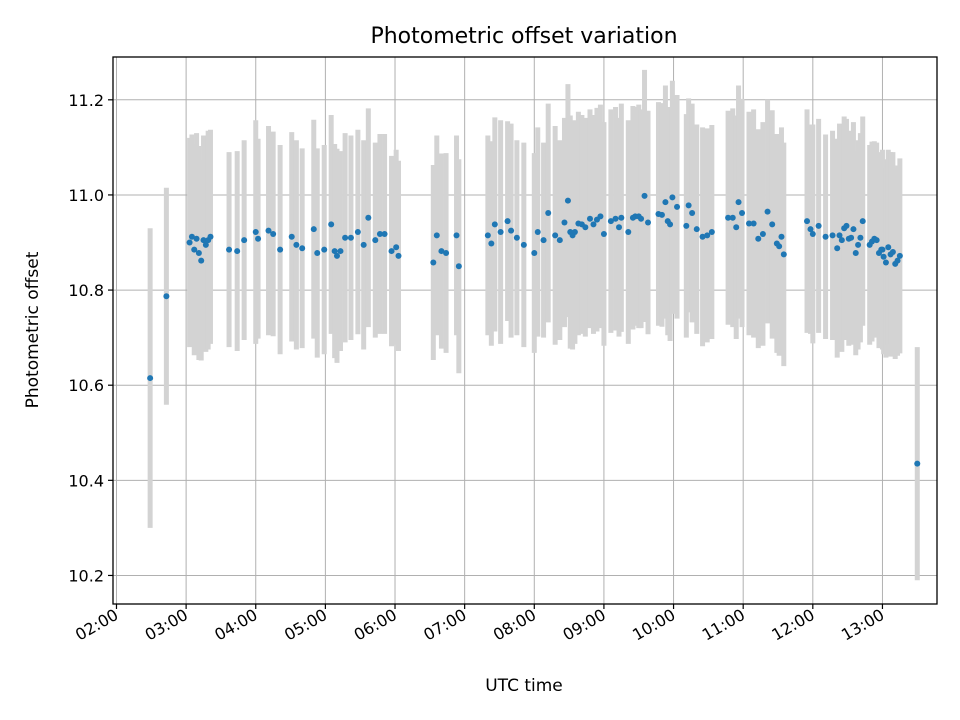  Describe the element at coordinates (444, 625) in the screenshot. I see `x-tick-label: 07:00` at that location.